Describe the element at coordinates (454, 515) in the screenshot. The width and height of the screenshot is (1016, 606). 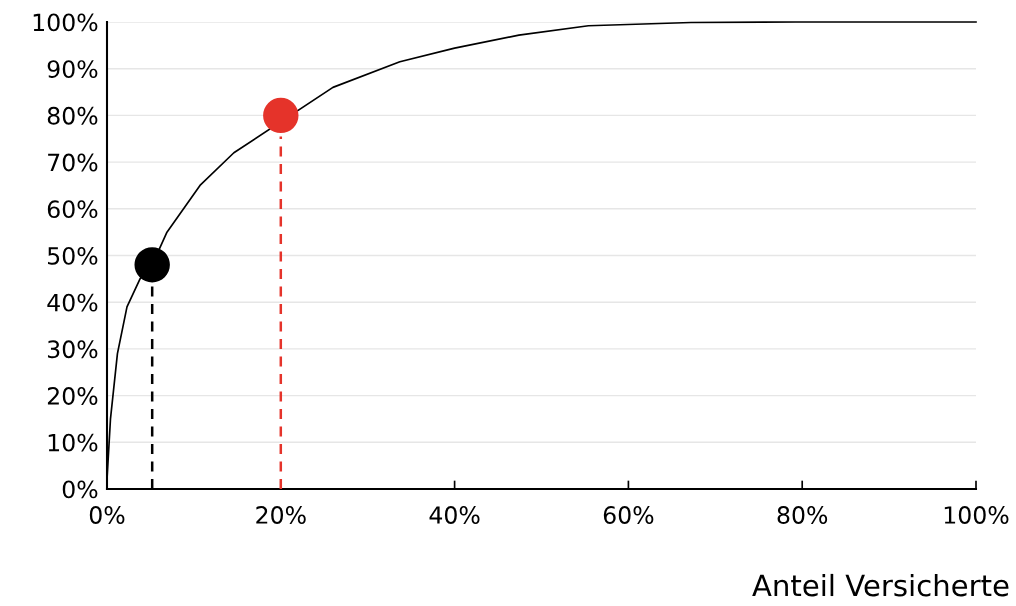
I see `x-tick-label: 40%` at that location.